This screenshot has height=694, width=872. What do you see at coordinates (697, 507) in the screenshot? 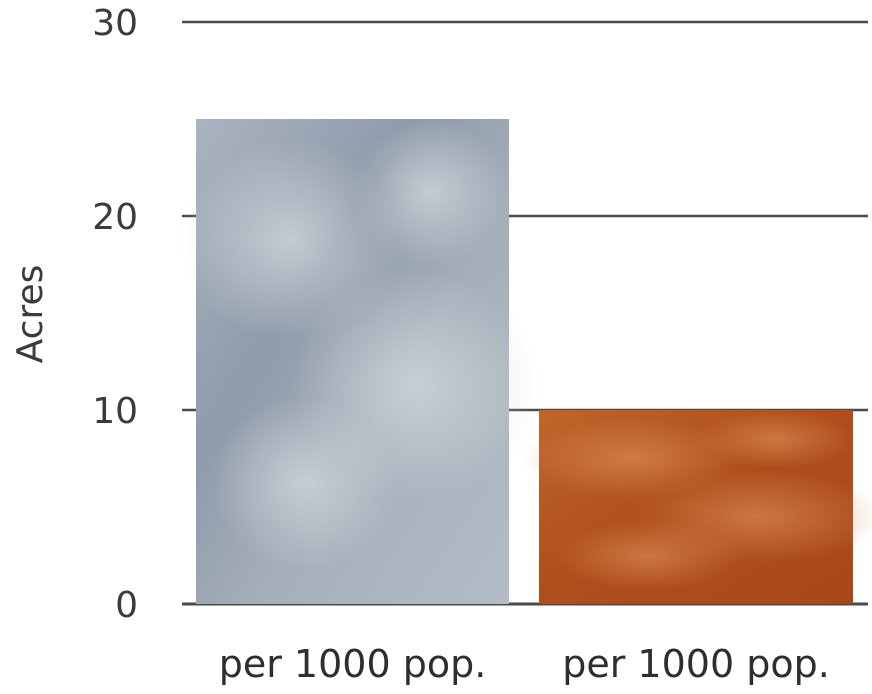
I see `bar-group` at bounding box center [697, 507].